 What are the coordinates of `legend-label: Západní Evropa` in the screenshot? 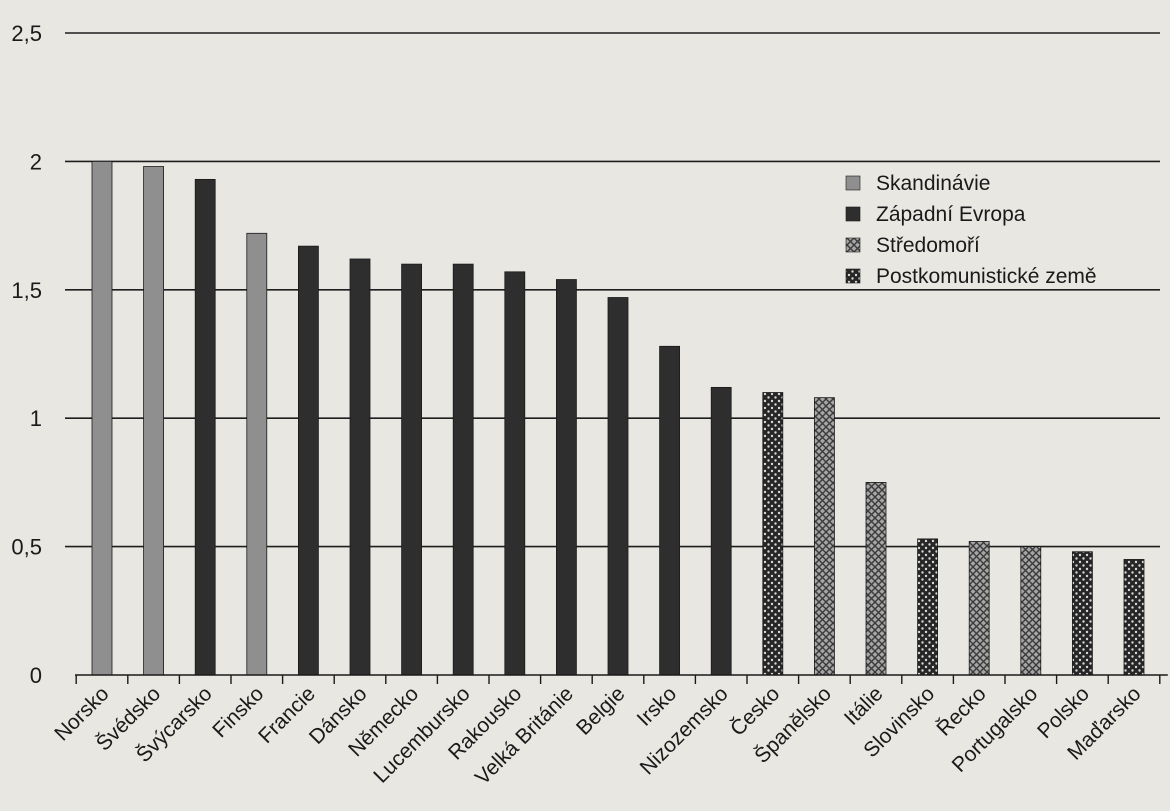 It's located at (951, 214).